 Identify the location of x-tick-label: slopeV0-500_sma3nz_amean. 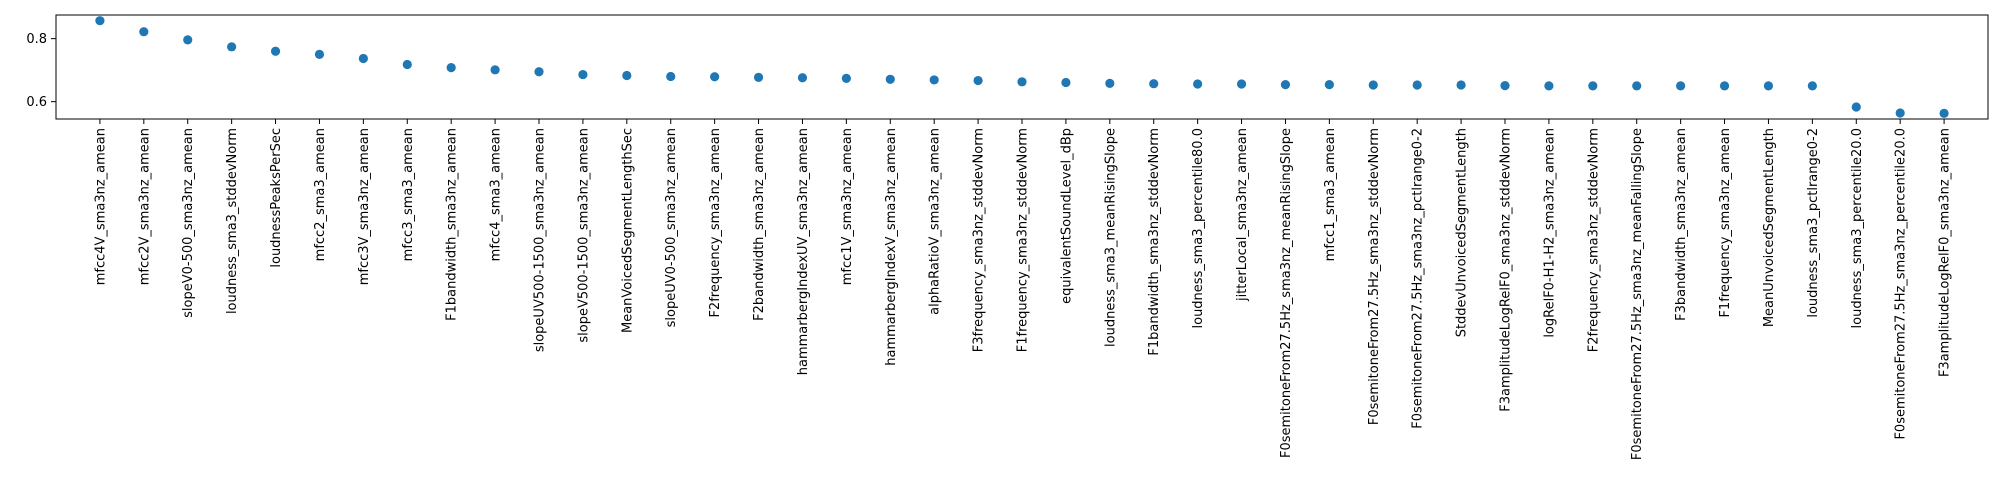
(188, 223).